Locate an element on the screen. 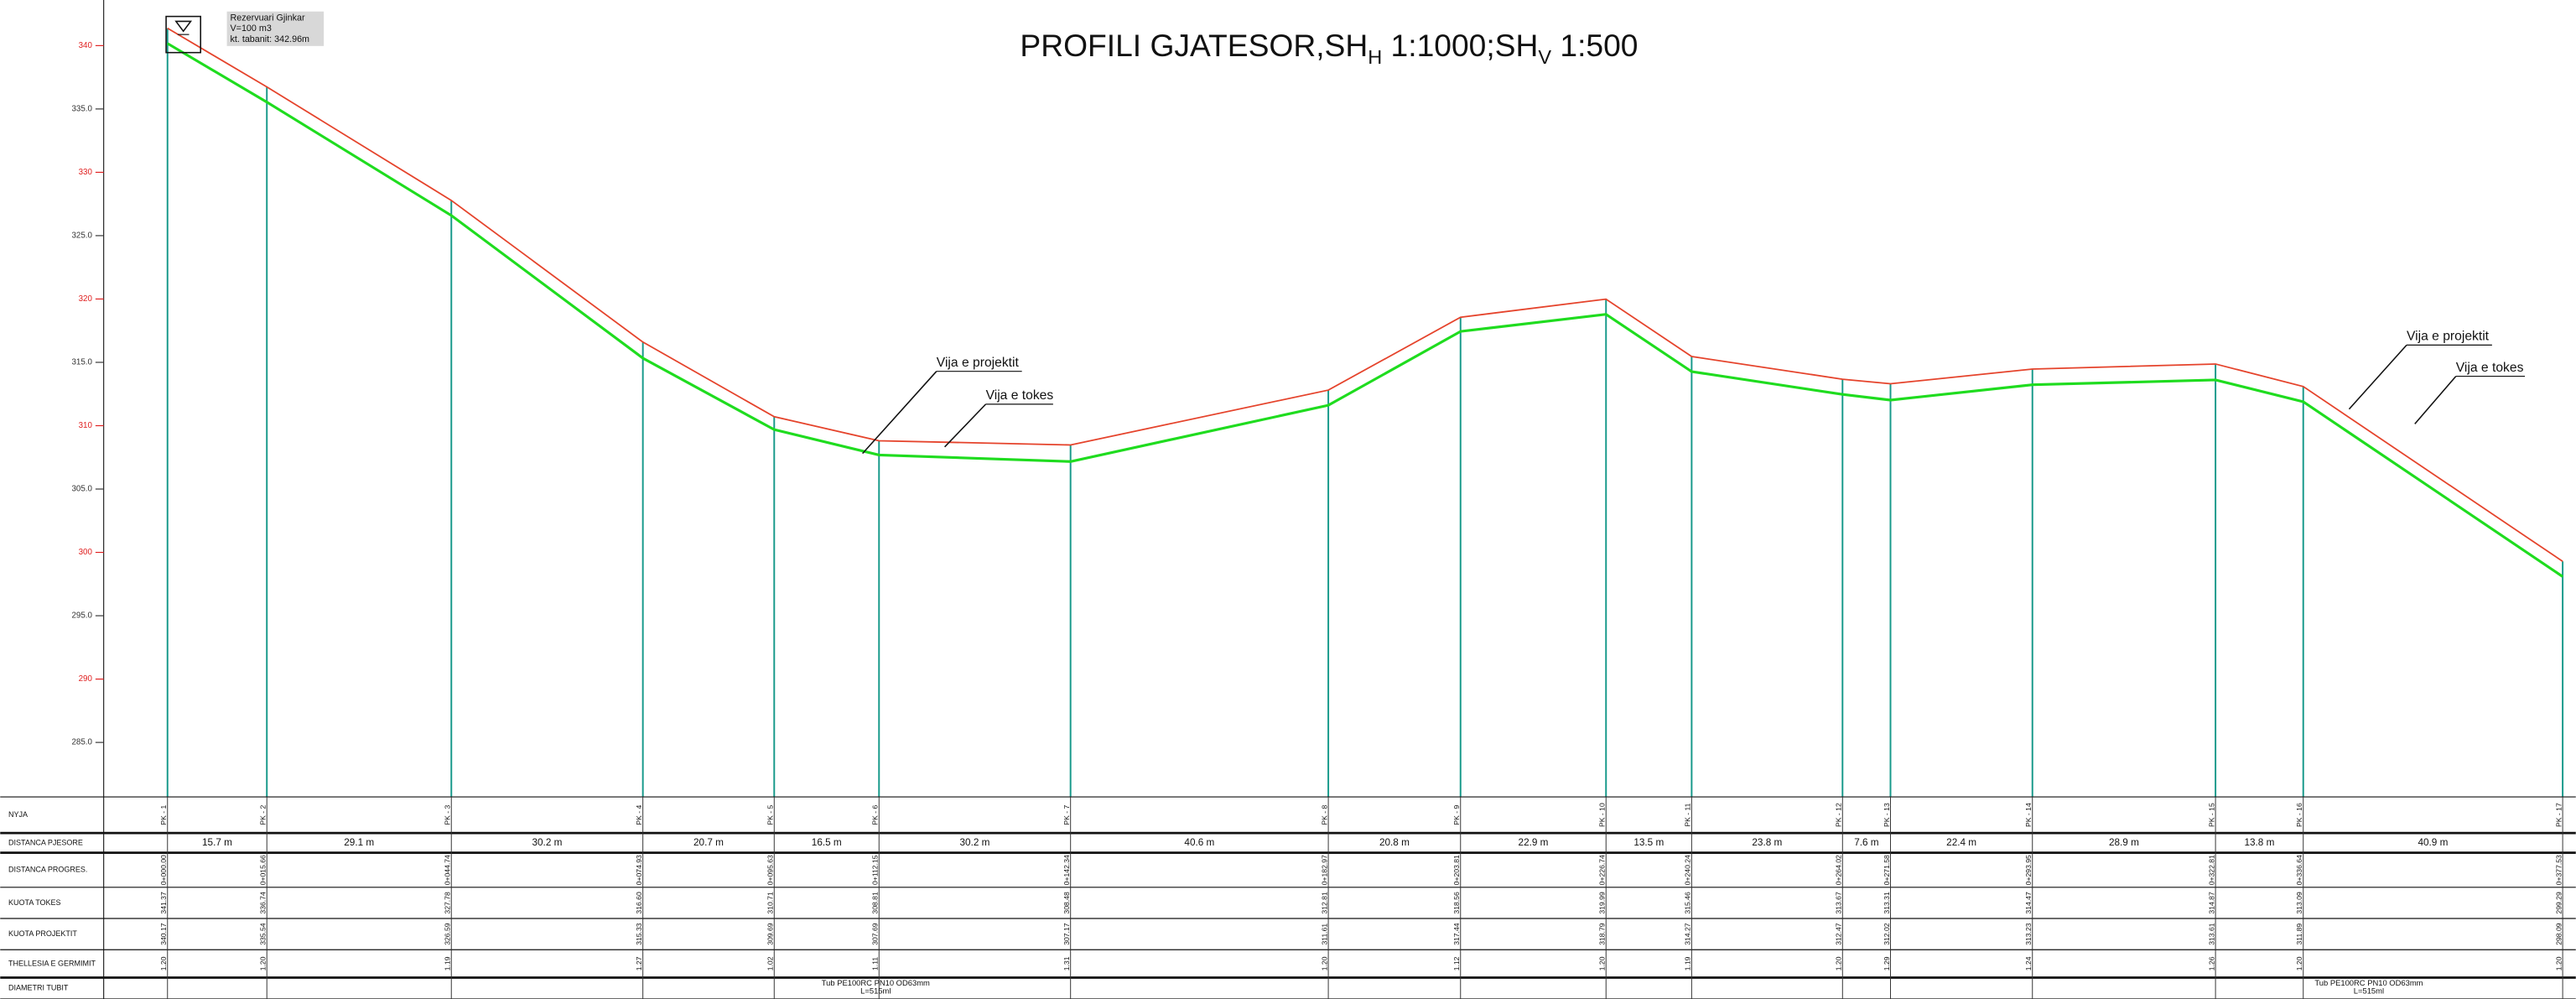  y-tick-label: 310 is located at coordinates (86, 425).